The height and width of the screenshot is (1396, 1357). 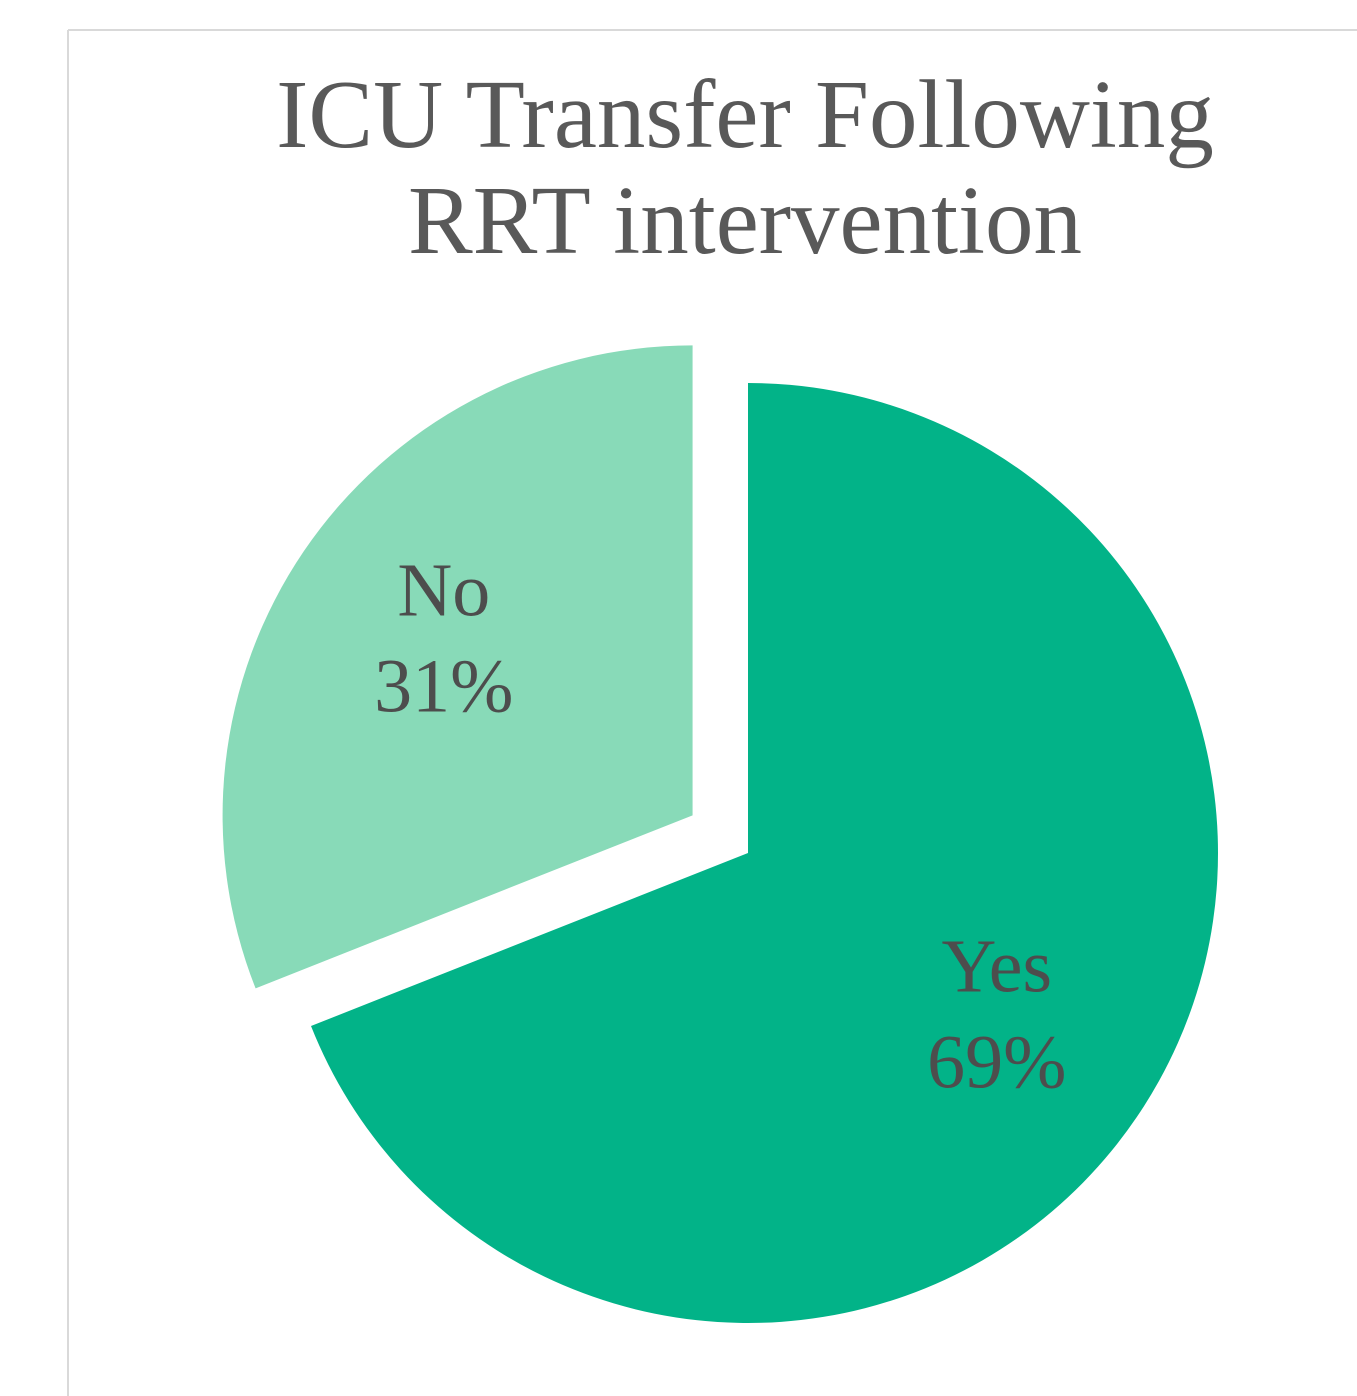 I want to click on chart-title: ICU Transfer Following RRT intervention, so click(x=745, y=167).